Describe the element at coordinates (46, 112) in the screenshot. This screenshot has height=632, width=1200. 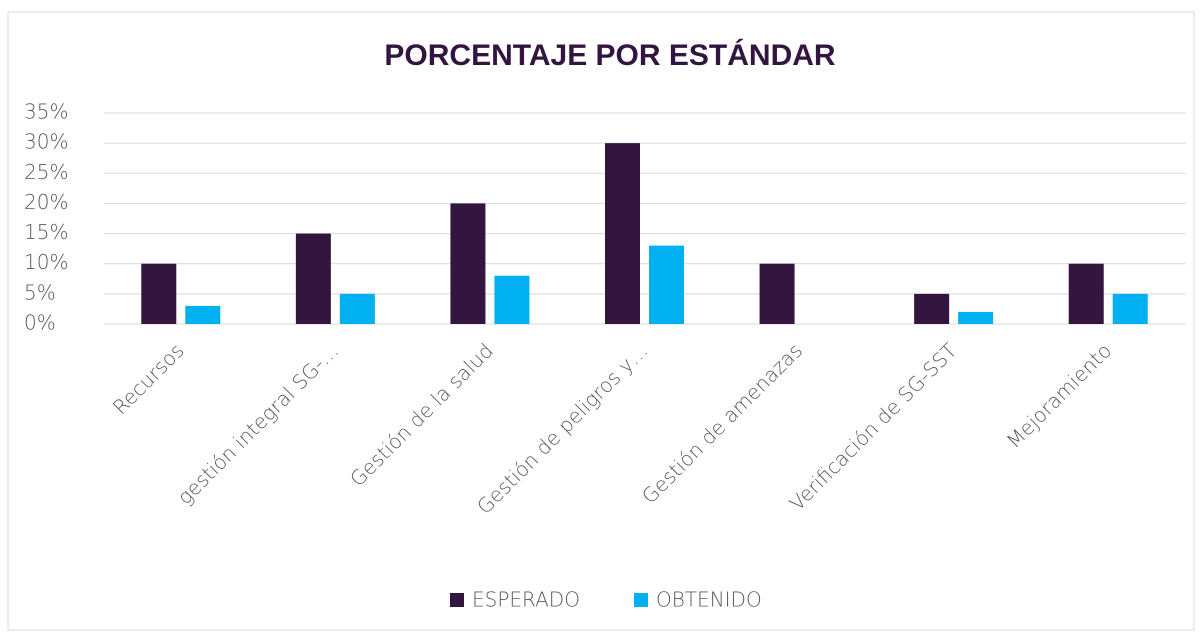
I see `y-tick-label: 35%` at that location.